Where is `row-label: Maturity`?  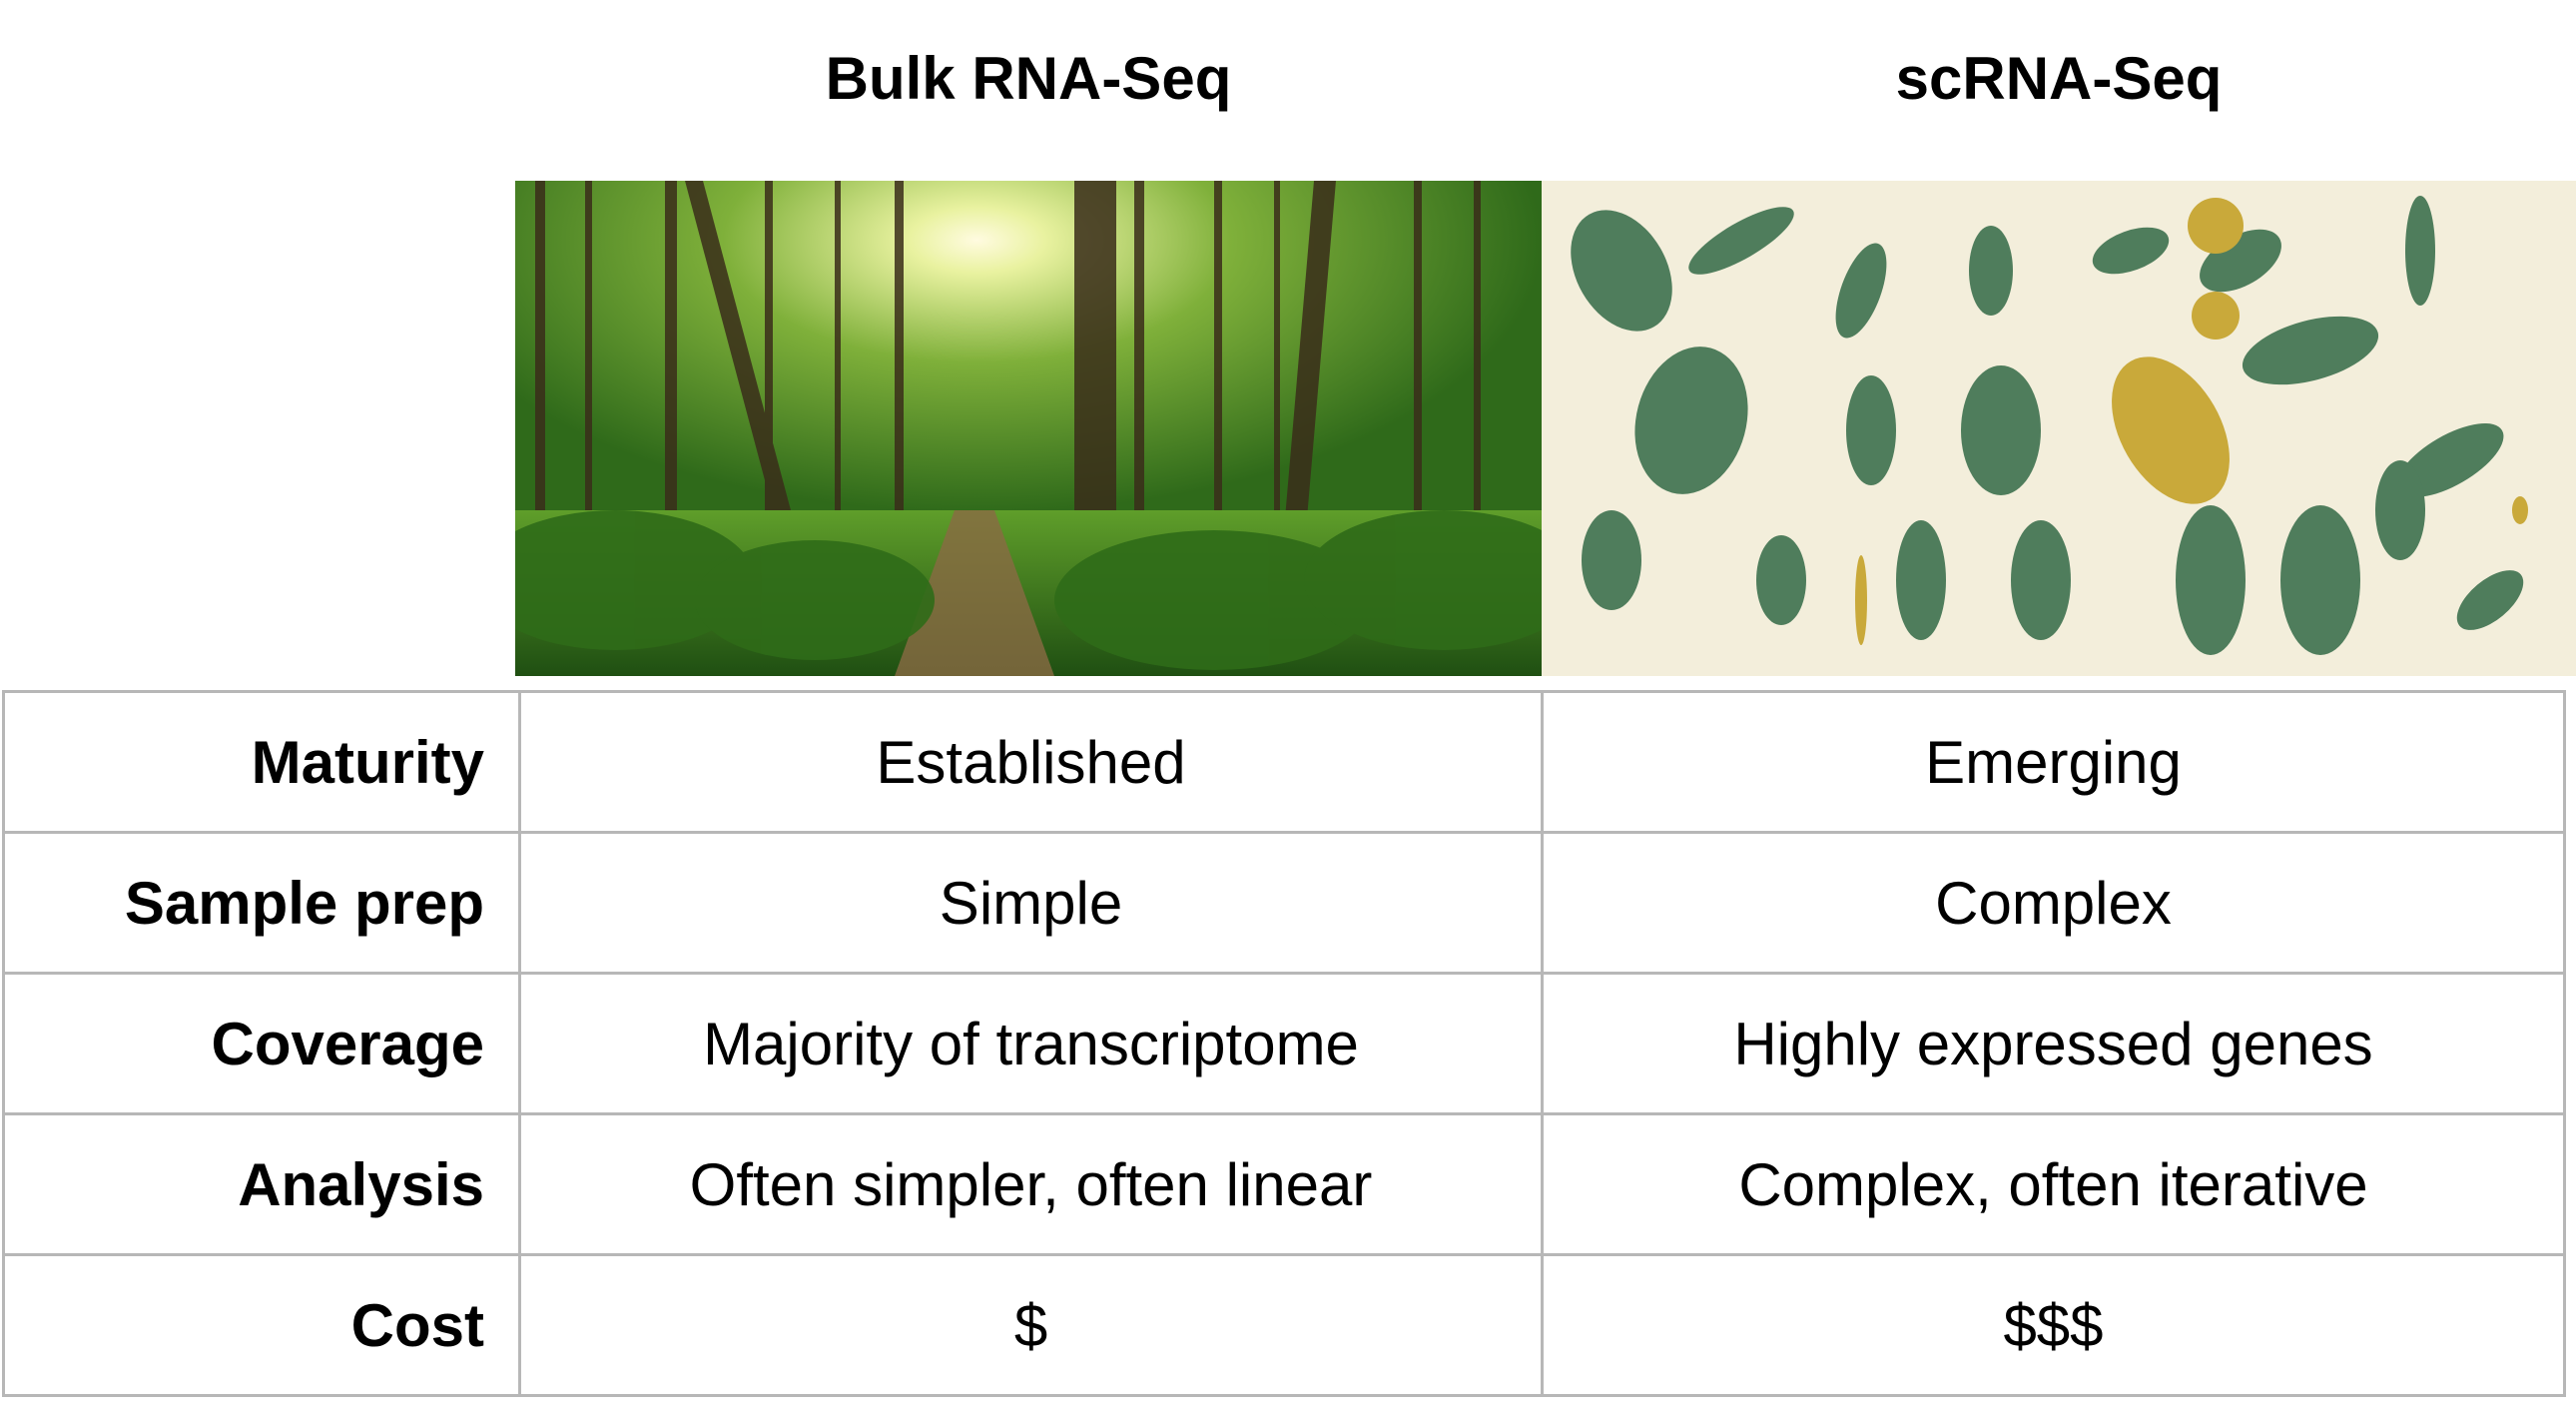
row-label: Maturity is located at coordinates (261, 762).